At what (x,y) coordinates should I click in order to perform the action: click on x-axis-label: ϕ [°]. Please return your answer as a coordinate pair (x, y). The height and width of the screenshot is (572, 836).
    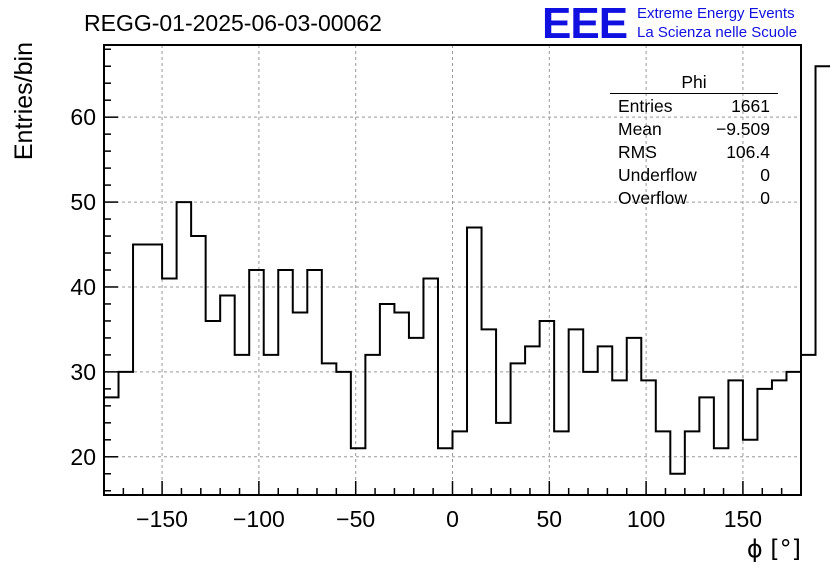
    Looking at the image, I should click on (774, 549).